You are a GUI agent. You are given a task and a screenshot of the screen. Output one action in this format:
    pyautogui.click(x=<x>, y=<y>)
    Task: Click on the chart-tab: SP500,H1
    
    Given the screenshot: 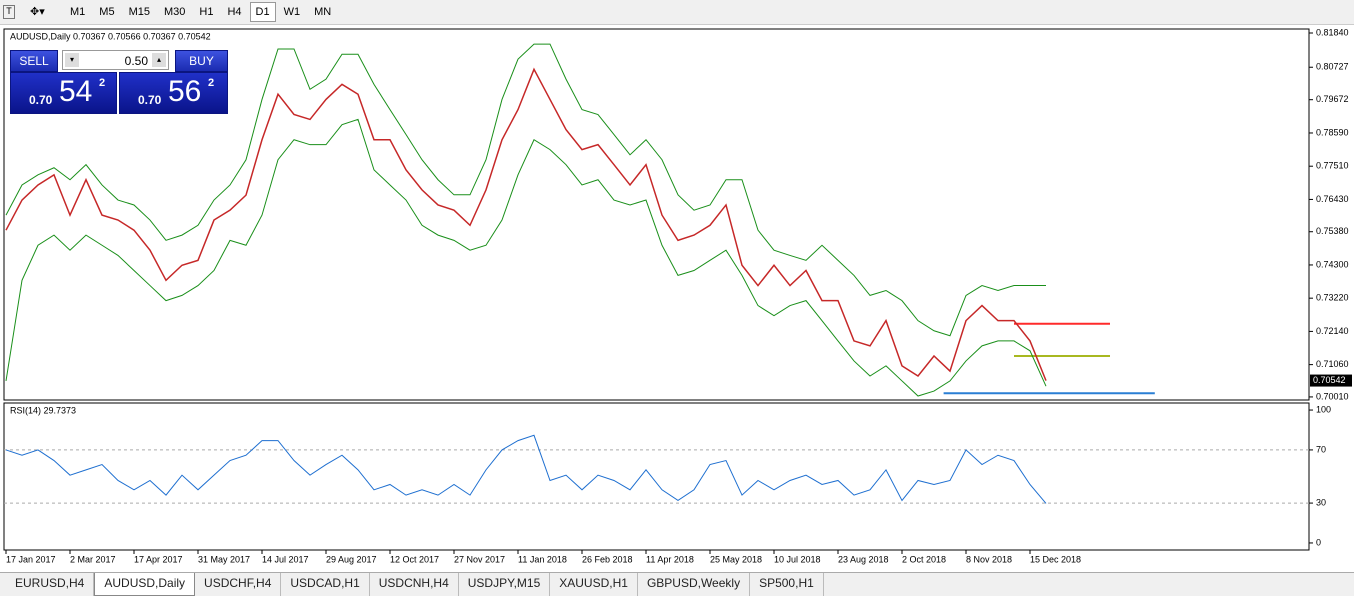 What is the action you would take?
    pyautogui.click(x=787, y=584)
    